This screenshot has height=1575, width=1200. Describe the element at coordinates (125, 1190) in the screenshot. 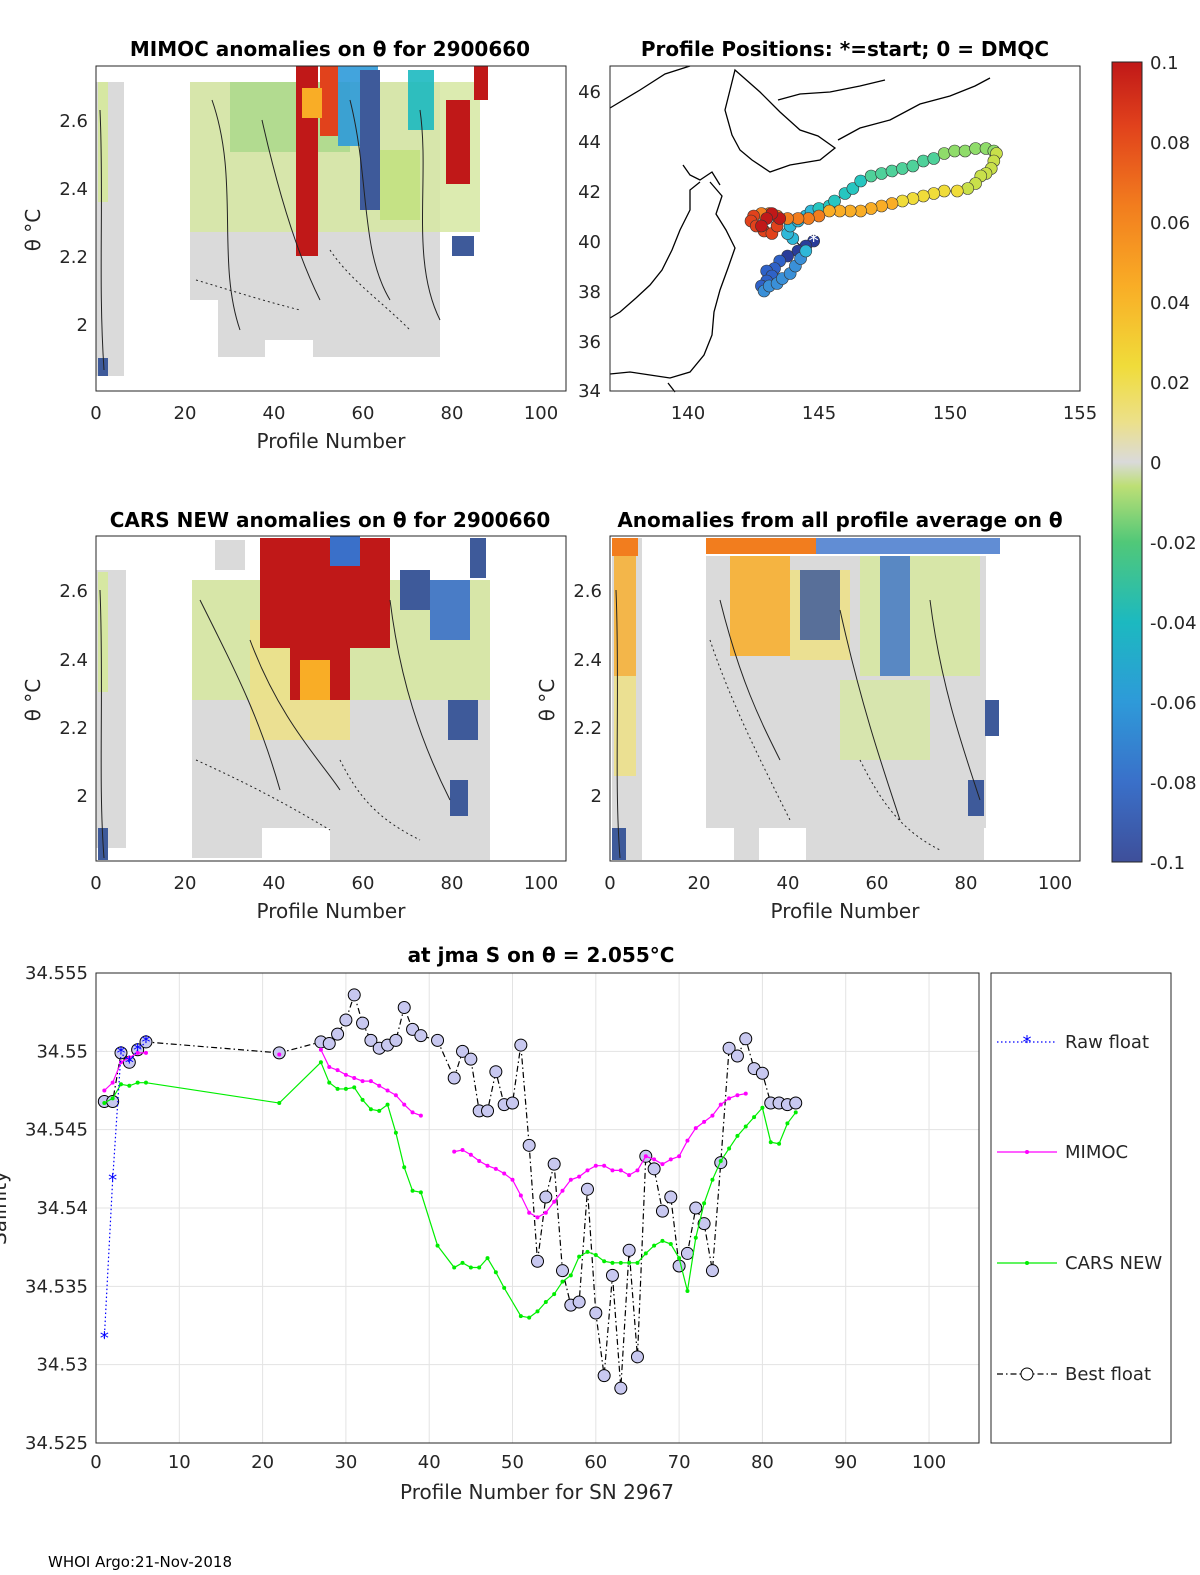

I see `series-raw-float: *** ** *` at that location.